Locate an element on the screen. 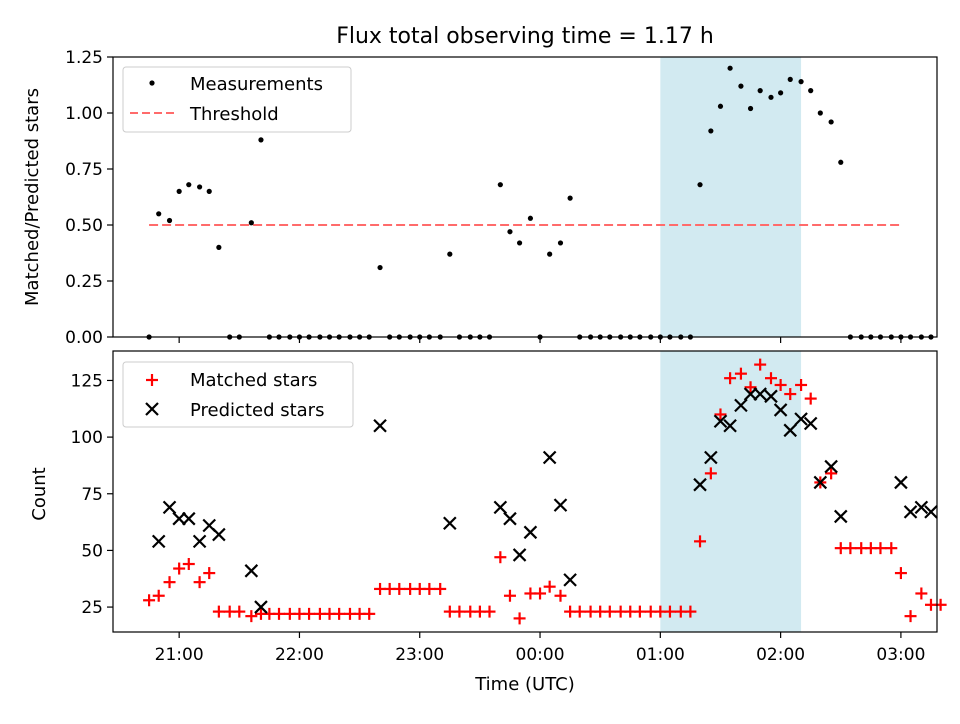 This screenshot has height=724, width=960. highlight-span-rect is located at coordinates (731, 491).